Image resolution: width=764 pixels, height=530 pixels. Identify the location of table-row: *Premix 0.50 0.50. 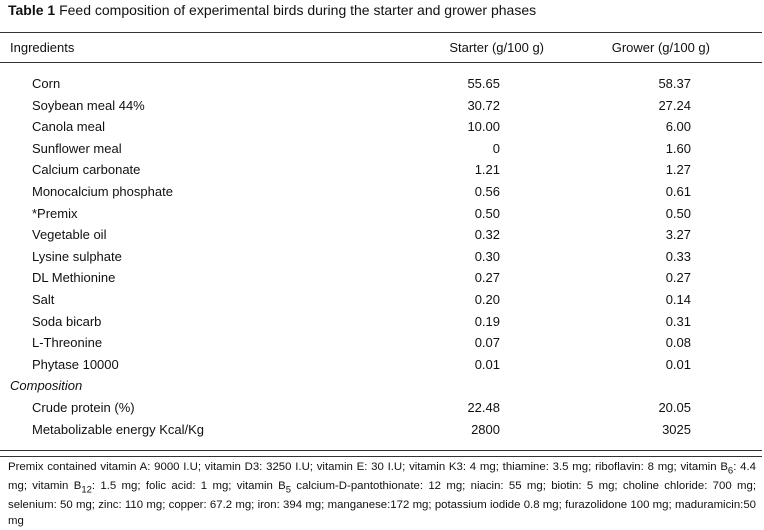
(382, 217).